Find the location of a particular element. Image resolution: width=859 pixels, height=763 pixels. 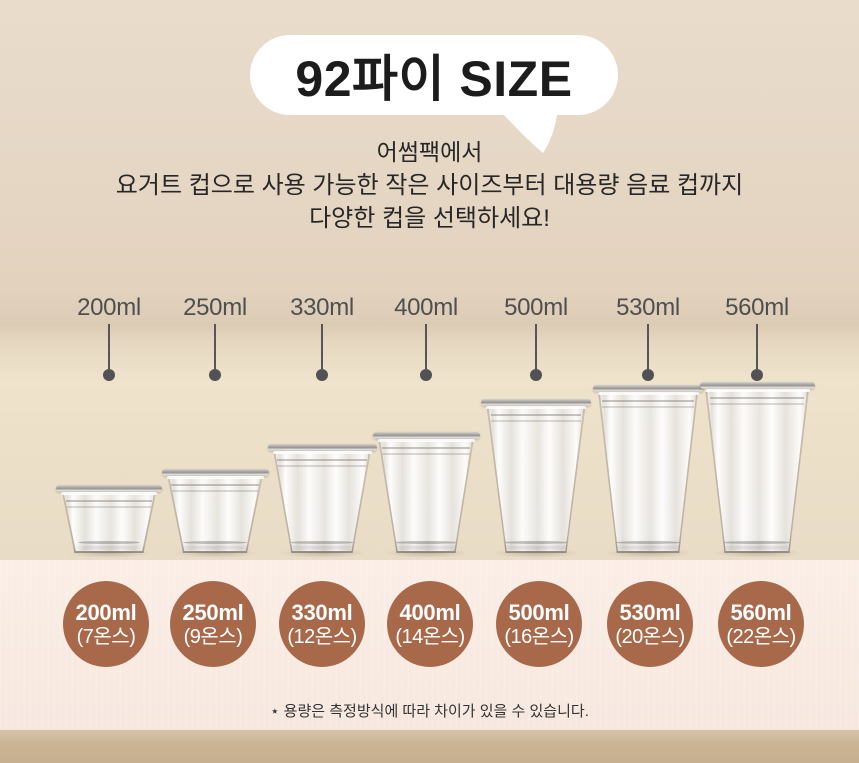

badge-ounces: (14온스) is located at coordinates (430, 636).